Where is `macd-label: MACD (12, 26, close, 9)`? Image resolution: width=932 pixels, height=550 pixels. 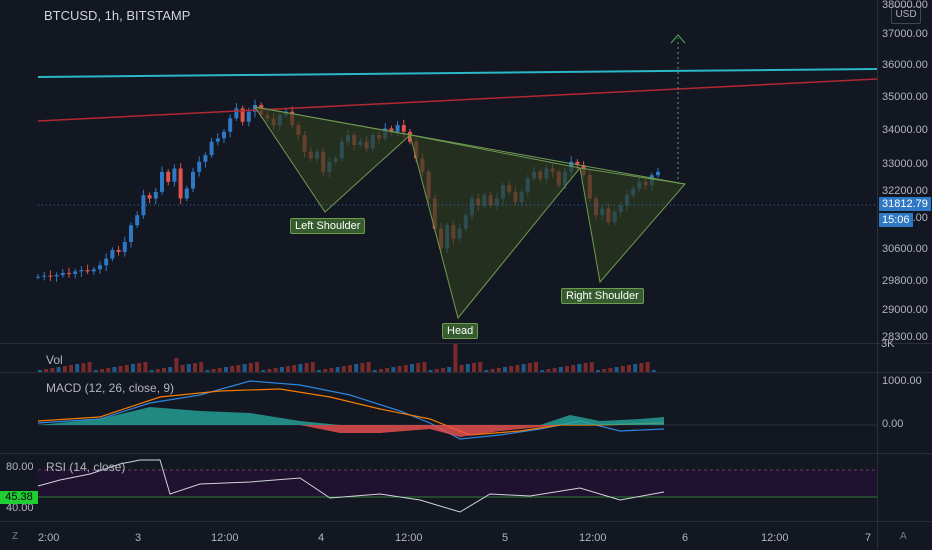 macd-label: MACD (12, 26, close, 9) is located at coordinates (110, 388).